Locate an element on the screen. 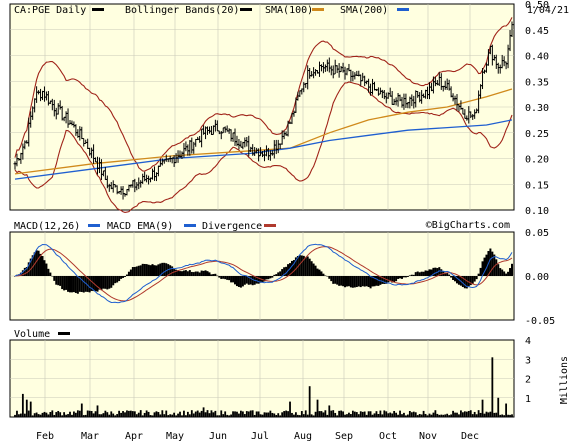 The width and height of the screenshot is (579, 447). macd-legend-label: MACD(12,26) is located at coordinates (47, 226).